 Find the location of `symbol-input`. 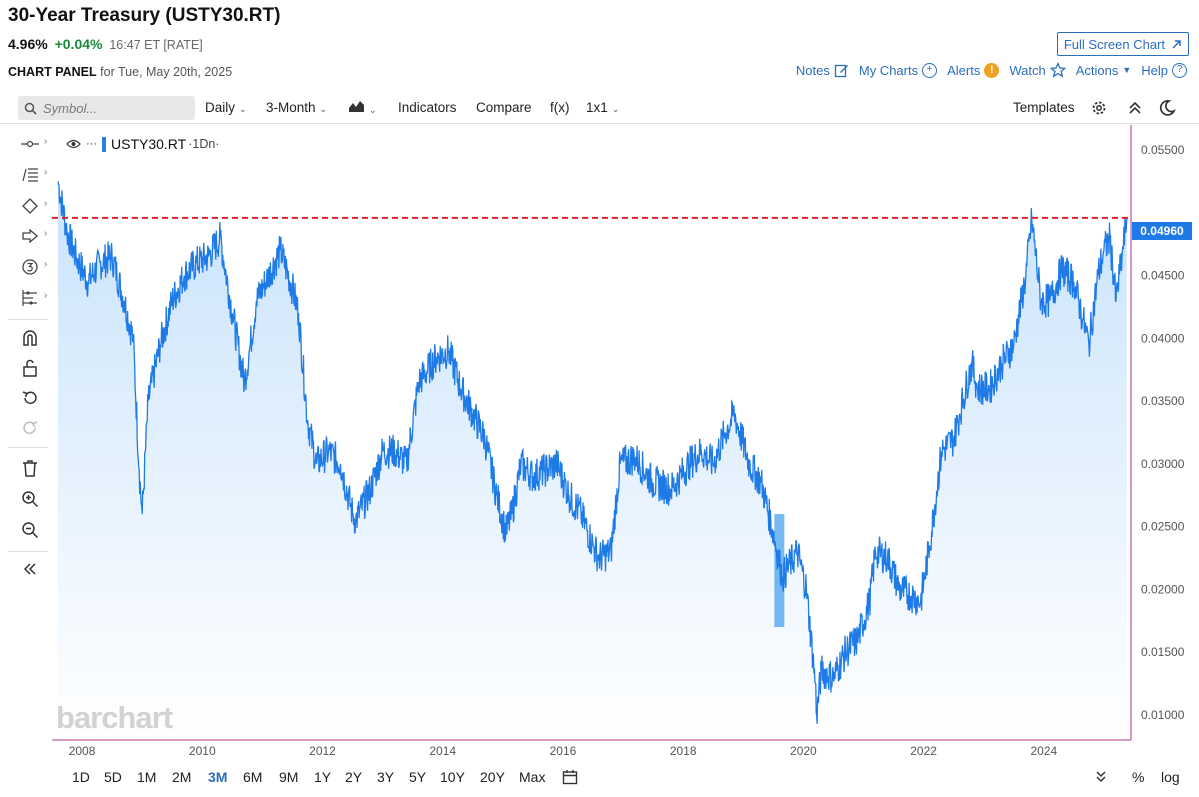

symbol-input is located at coordinates (113, 108).